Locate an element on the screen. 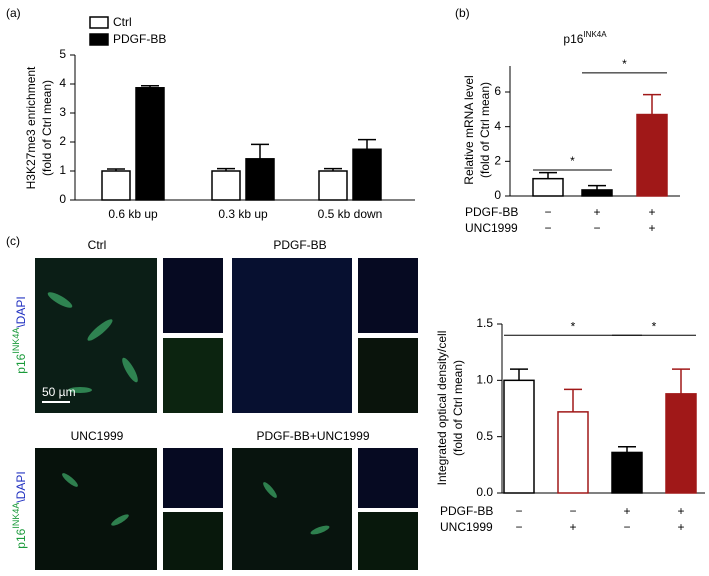 The width and height of the screenshot is (709, 576). title-superscript: INK4A is located at coordinates (595, 34).